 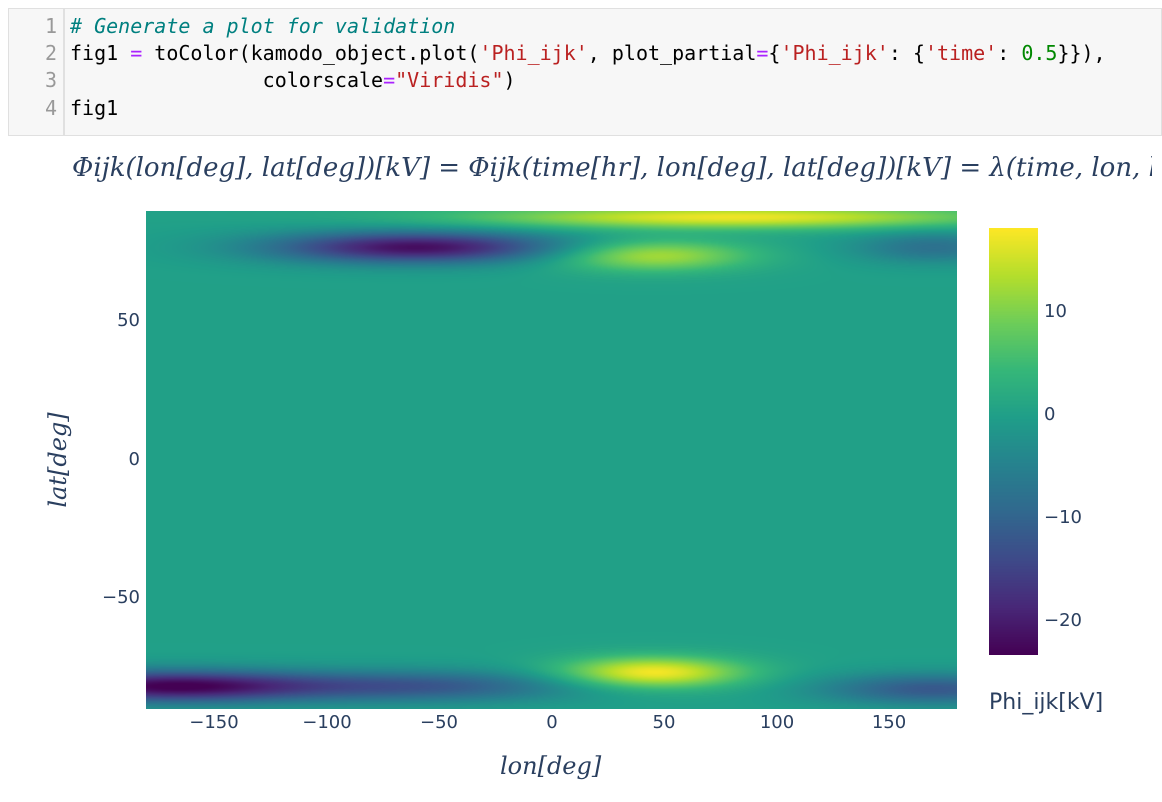 What do you see at coordinates (50, 53) in the screenshot?
I see `line-number: 2` at bounding box center [50, 53].